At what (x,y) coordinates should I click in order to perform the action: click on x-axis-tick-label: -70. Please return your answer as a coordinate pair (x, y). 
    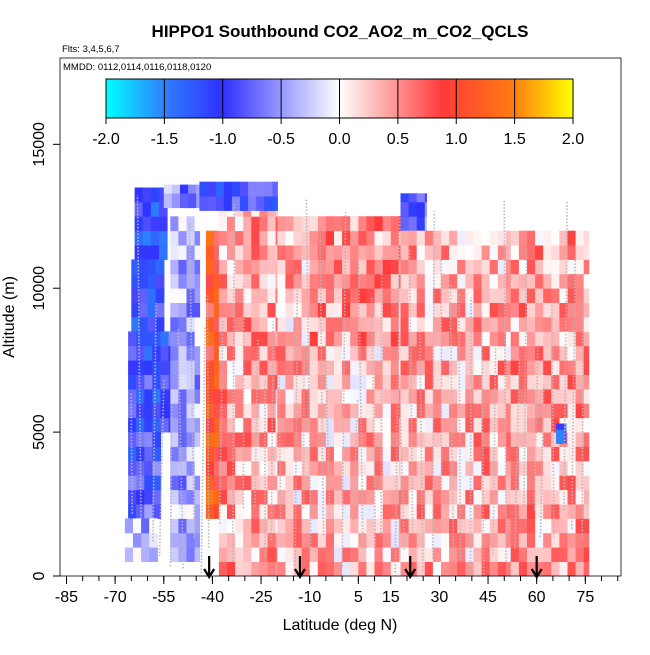
    Looking at the image, I should click on (115, 597).